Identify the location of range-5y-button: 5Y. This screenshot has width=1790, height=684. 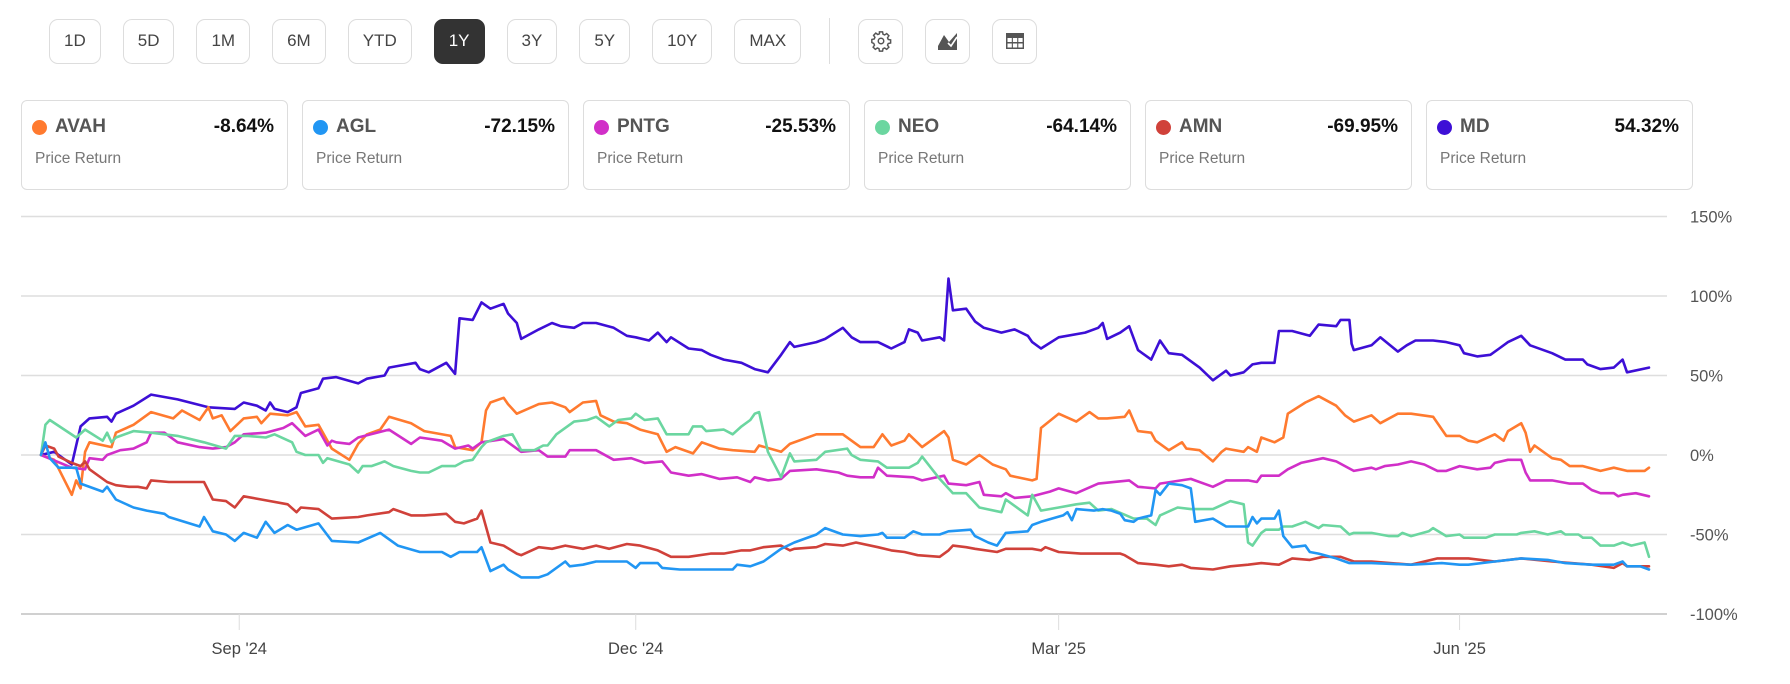
(605, 41).